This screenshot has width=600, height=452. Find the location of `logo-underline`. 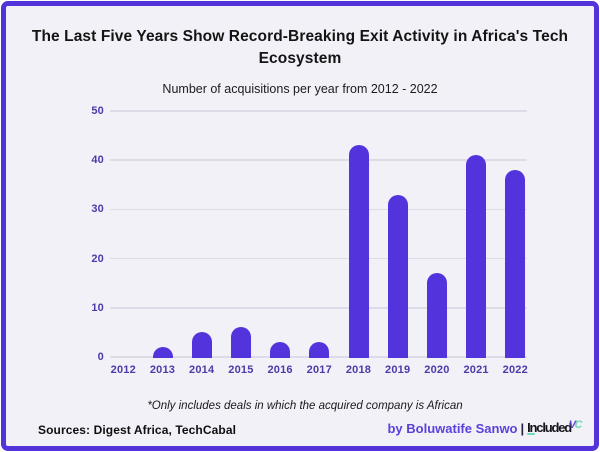

logo-underline is located at coordinates (531, 433).